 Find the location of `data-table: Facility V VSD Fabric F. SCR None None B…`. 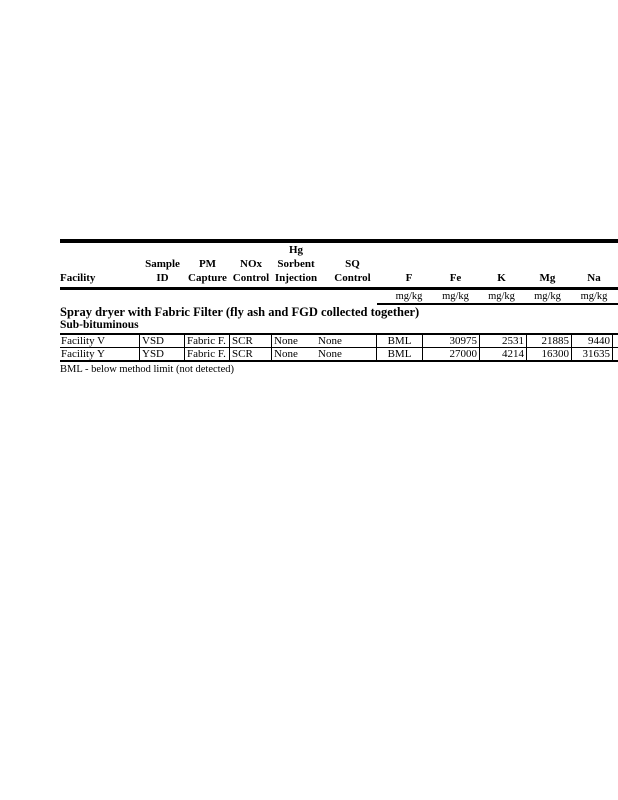

data-table: Facility V VSD Fabric F. SCR None None B… is located at coordinates (339, 347).